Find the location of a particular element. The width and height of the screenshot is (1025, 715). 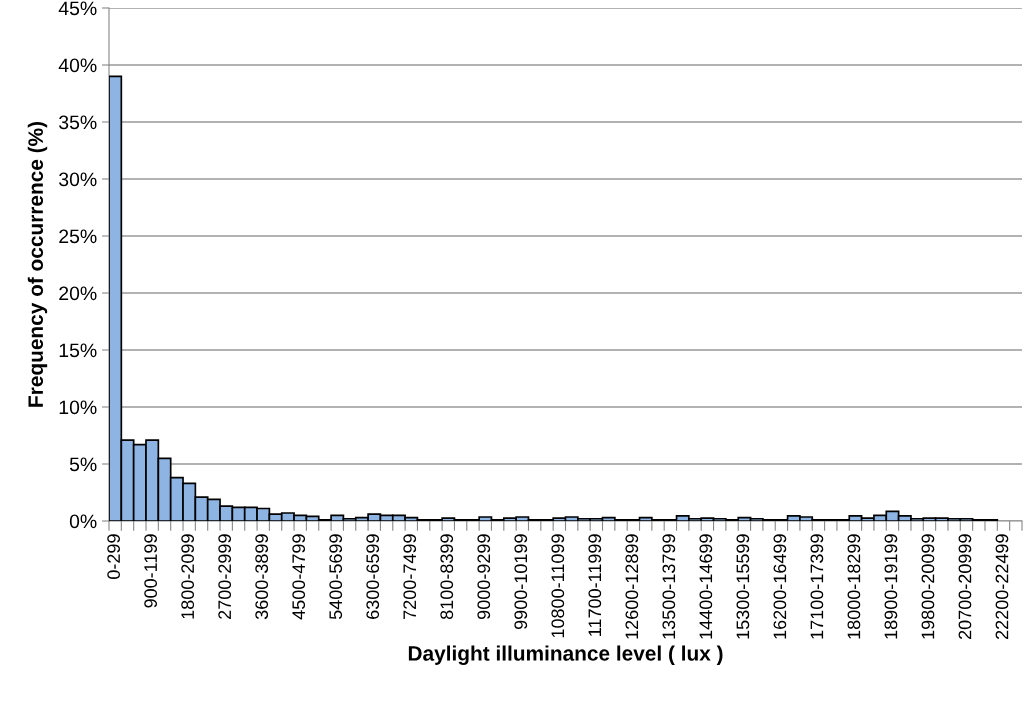

y-tick-label: 30% is located at coordinates (78, 179).